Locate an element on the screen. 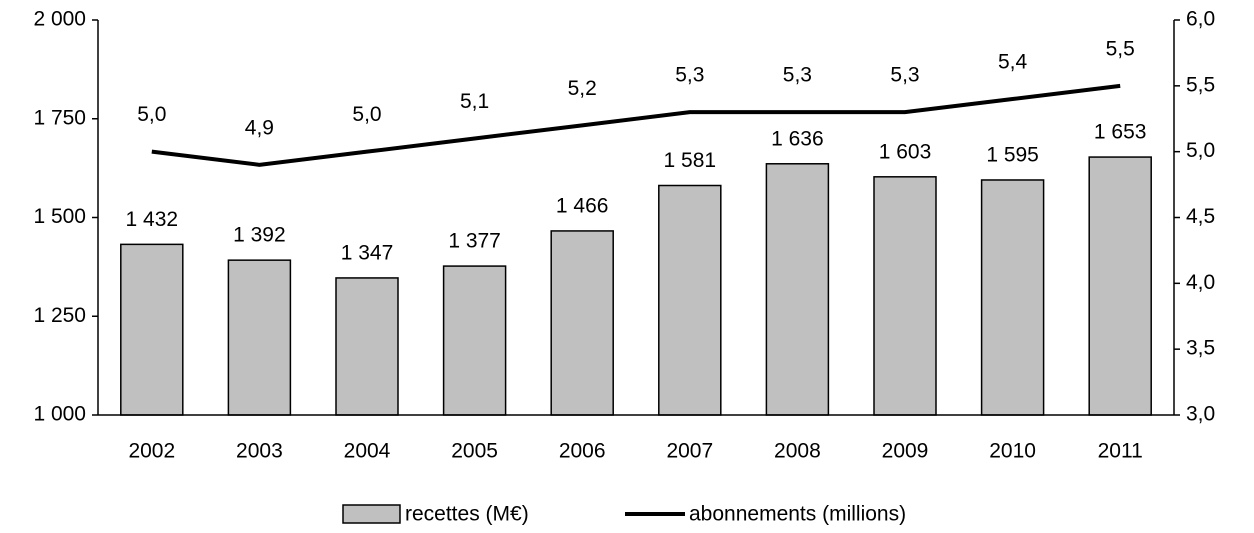 The width and height of the screenshot is (1254, 533). bar-label: 1 377 is located at coordinates (474, 241).